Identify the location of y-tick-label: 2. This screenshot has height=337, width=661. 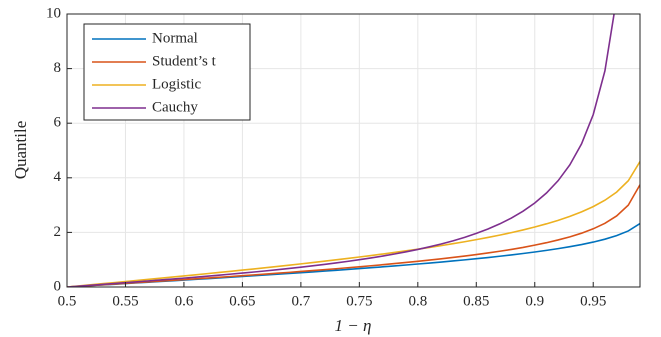
(58, 232).